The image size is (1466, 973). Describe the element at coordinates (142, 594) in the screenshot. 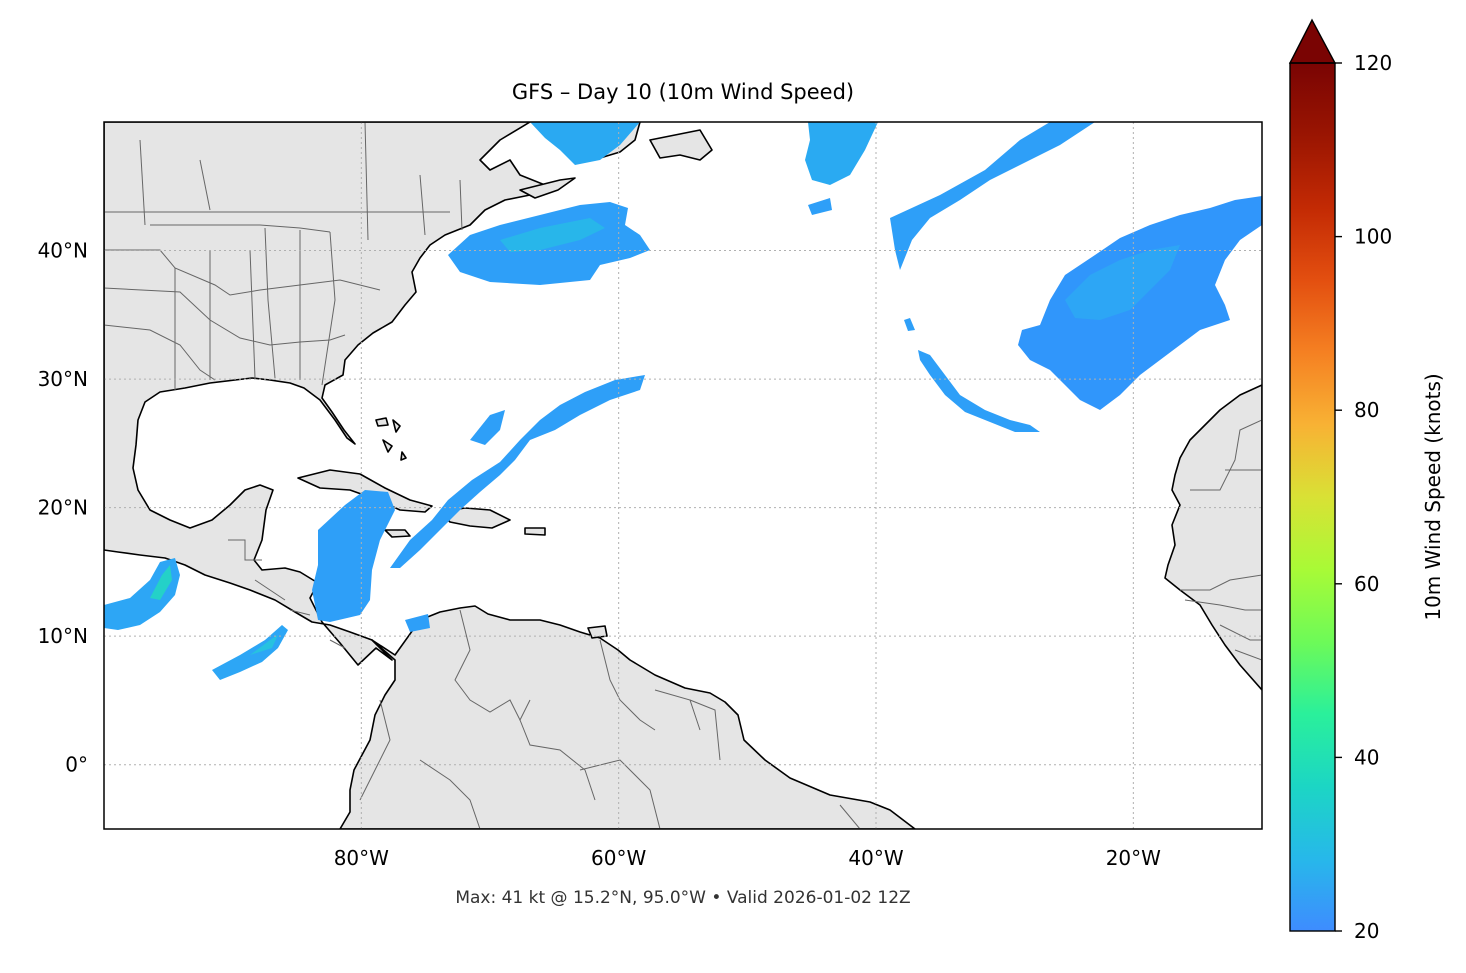

I see `wind-region-tehuantepec` at that location.